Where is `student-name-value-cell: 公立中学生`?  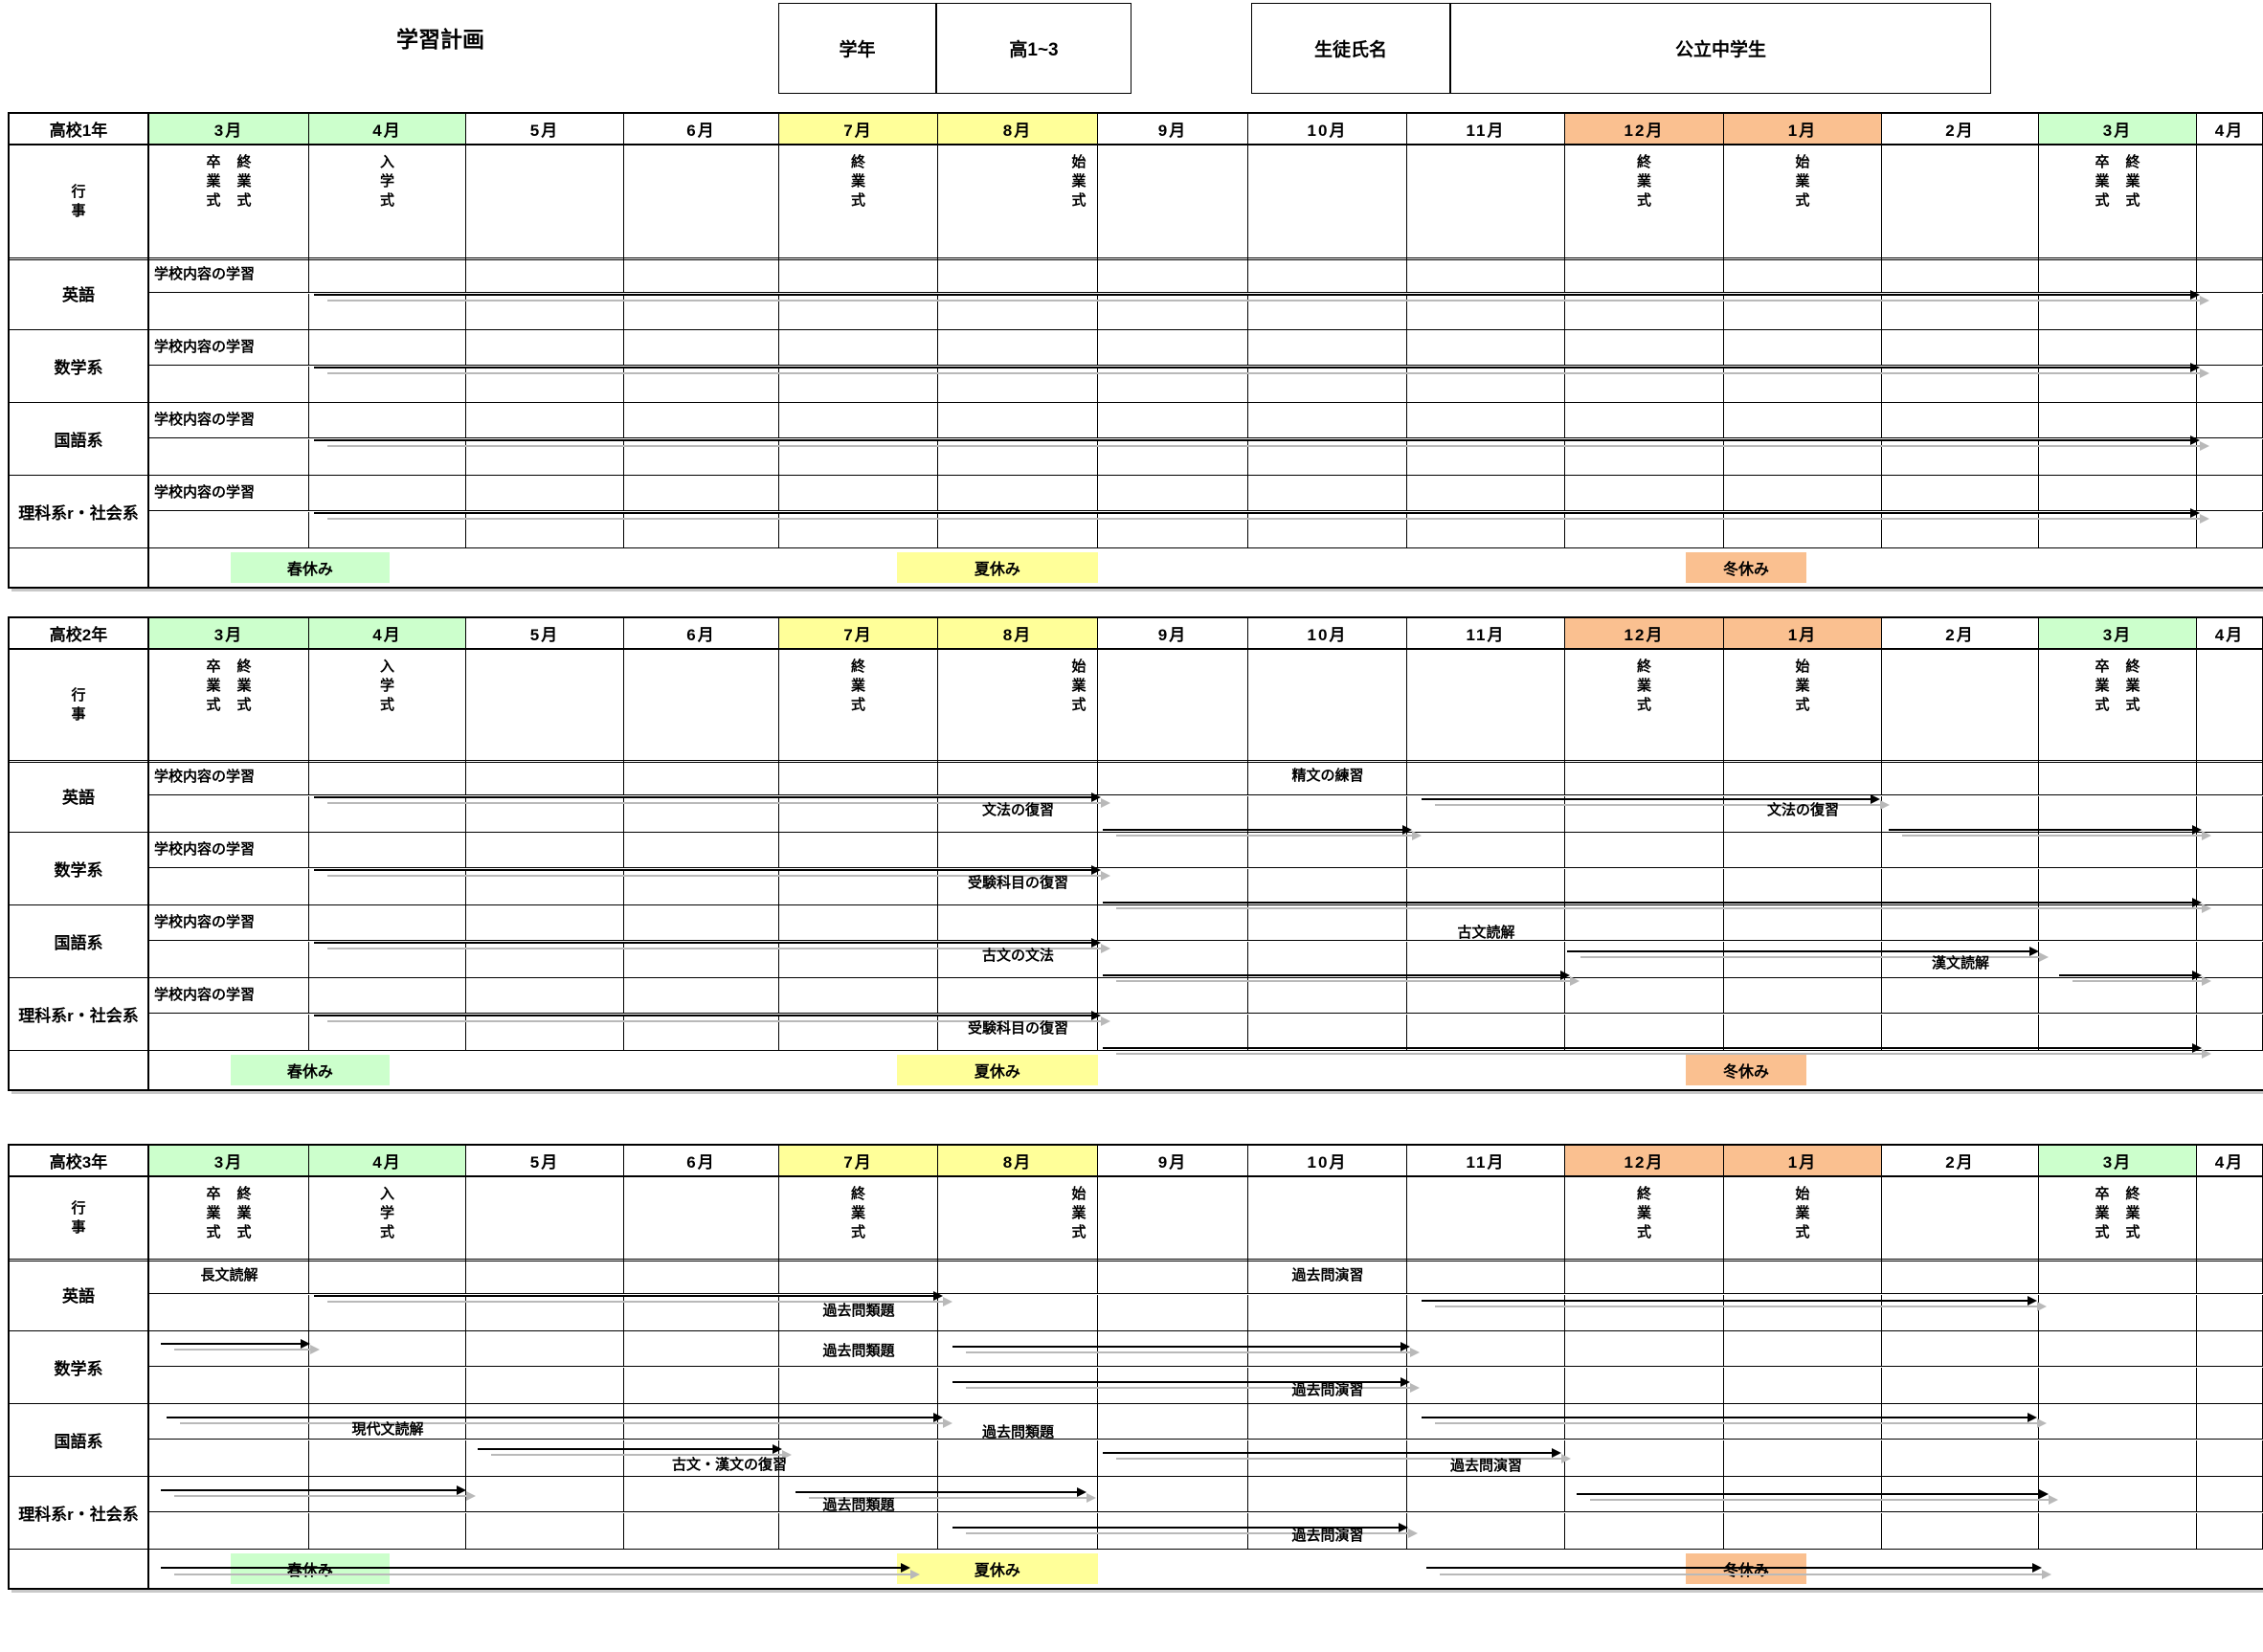 student-name-value-cell: 公立中学生 is located at coordinates (1720, 48).